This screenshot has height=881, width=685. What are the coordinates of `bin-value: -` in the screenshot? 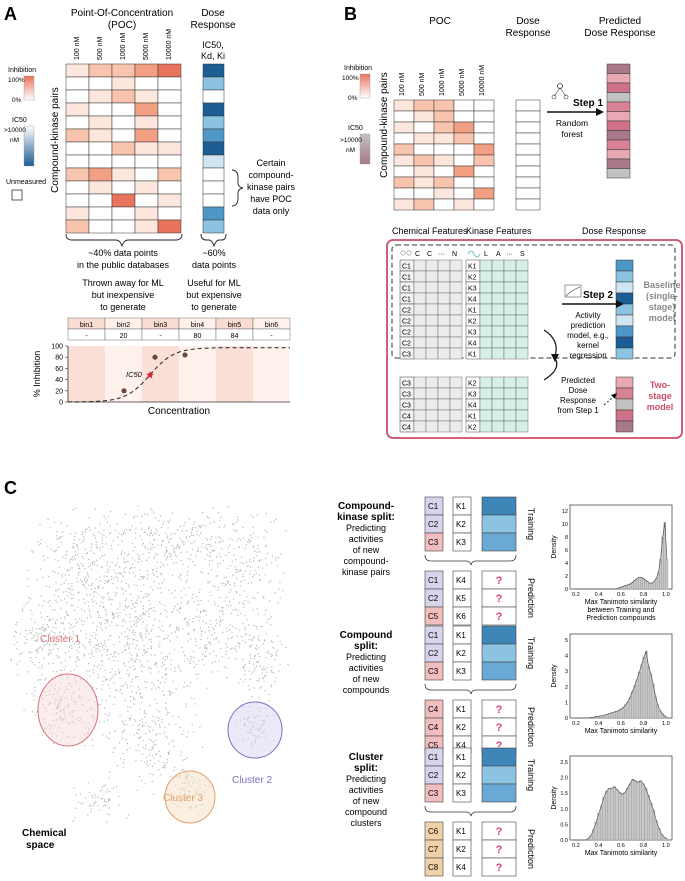 It's located at (160, 336).